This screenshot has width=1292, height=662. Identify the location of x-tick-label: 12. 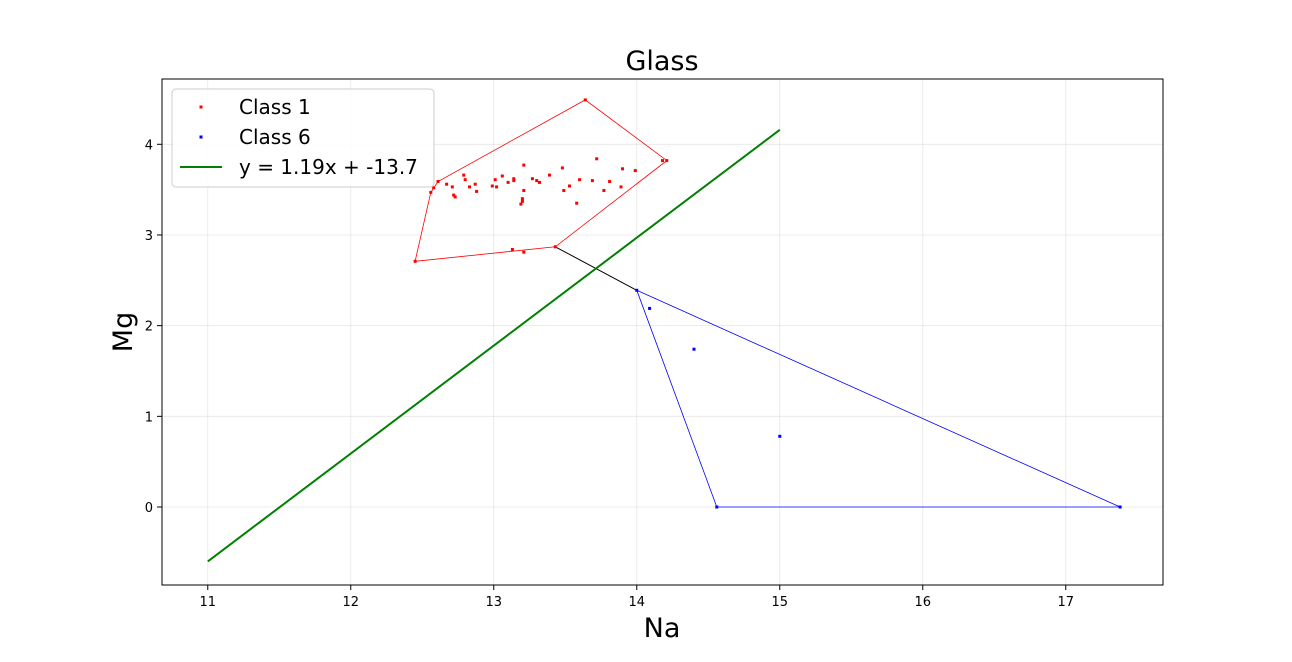
(350, 602).